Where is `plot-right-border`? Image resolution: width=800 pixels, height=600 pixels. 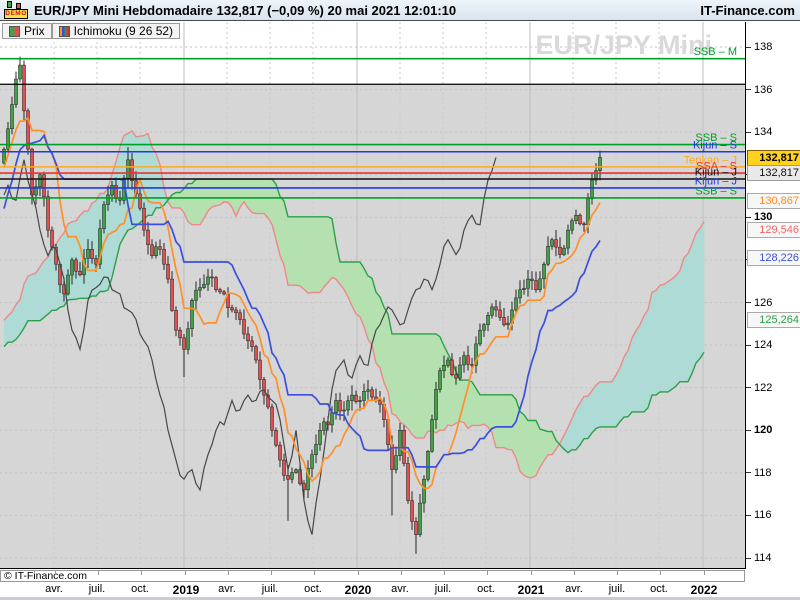
plot-right-border is located at coordinates (745, 295).